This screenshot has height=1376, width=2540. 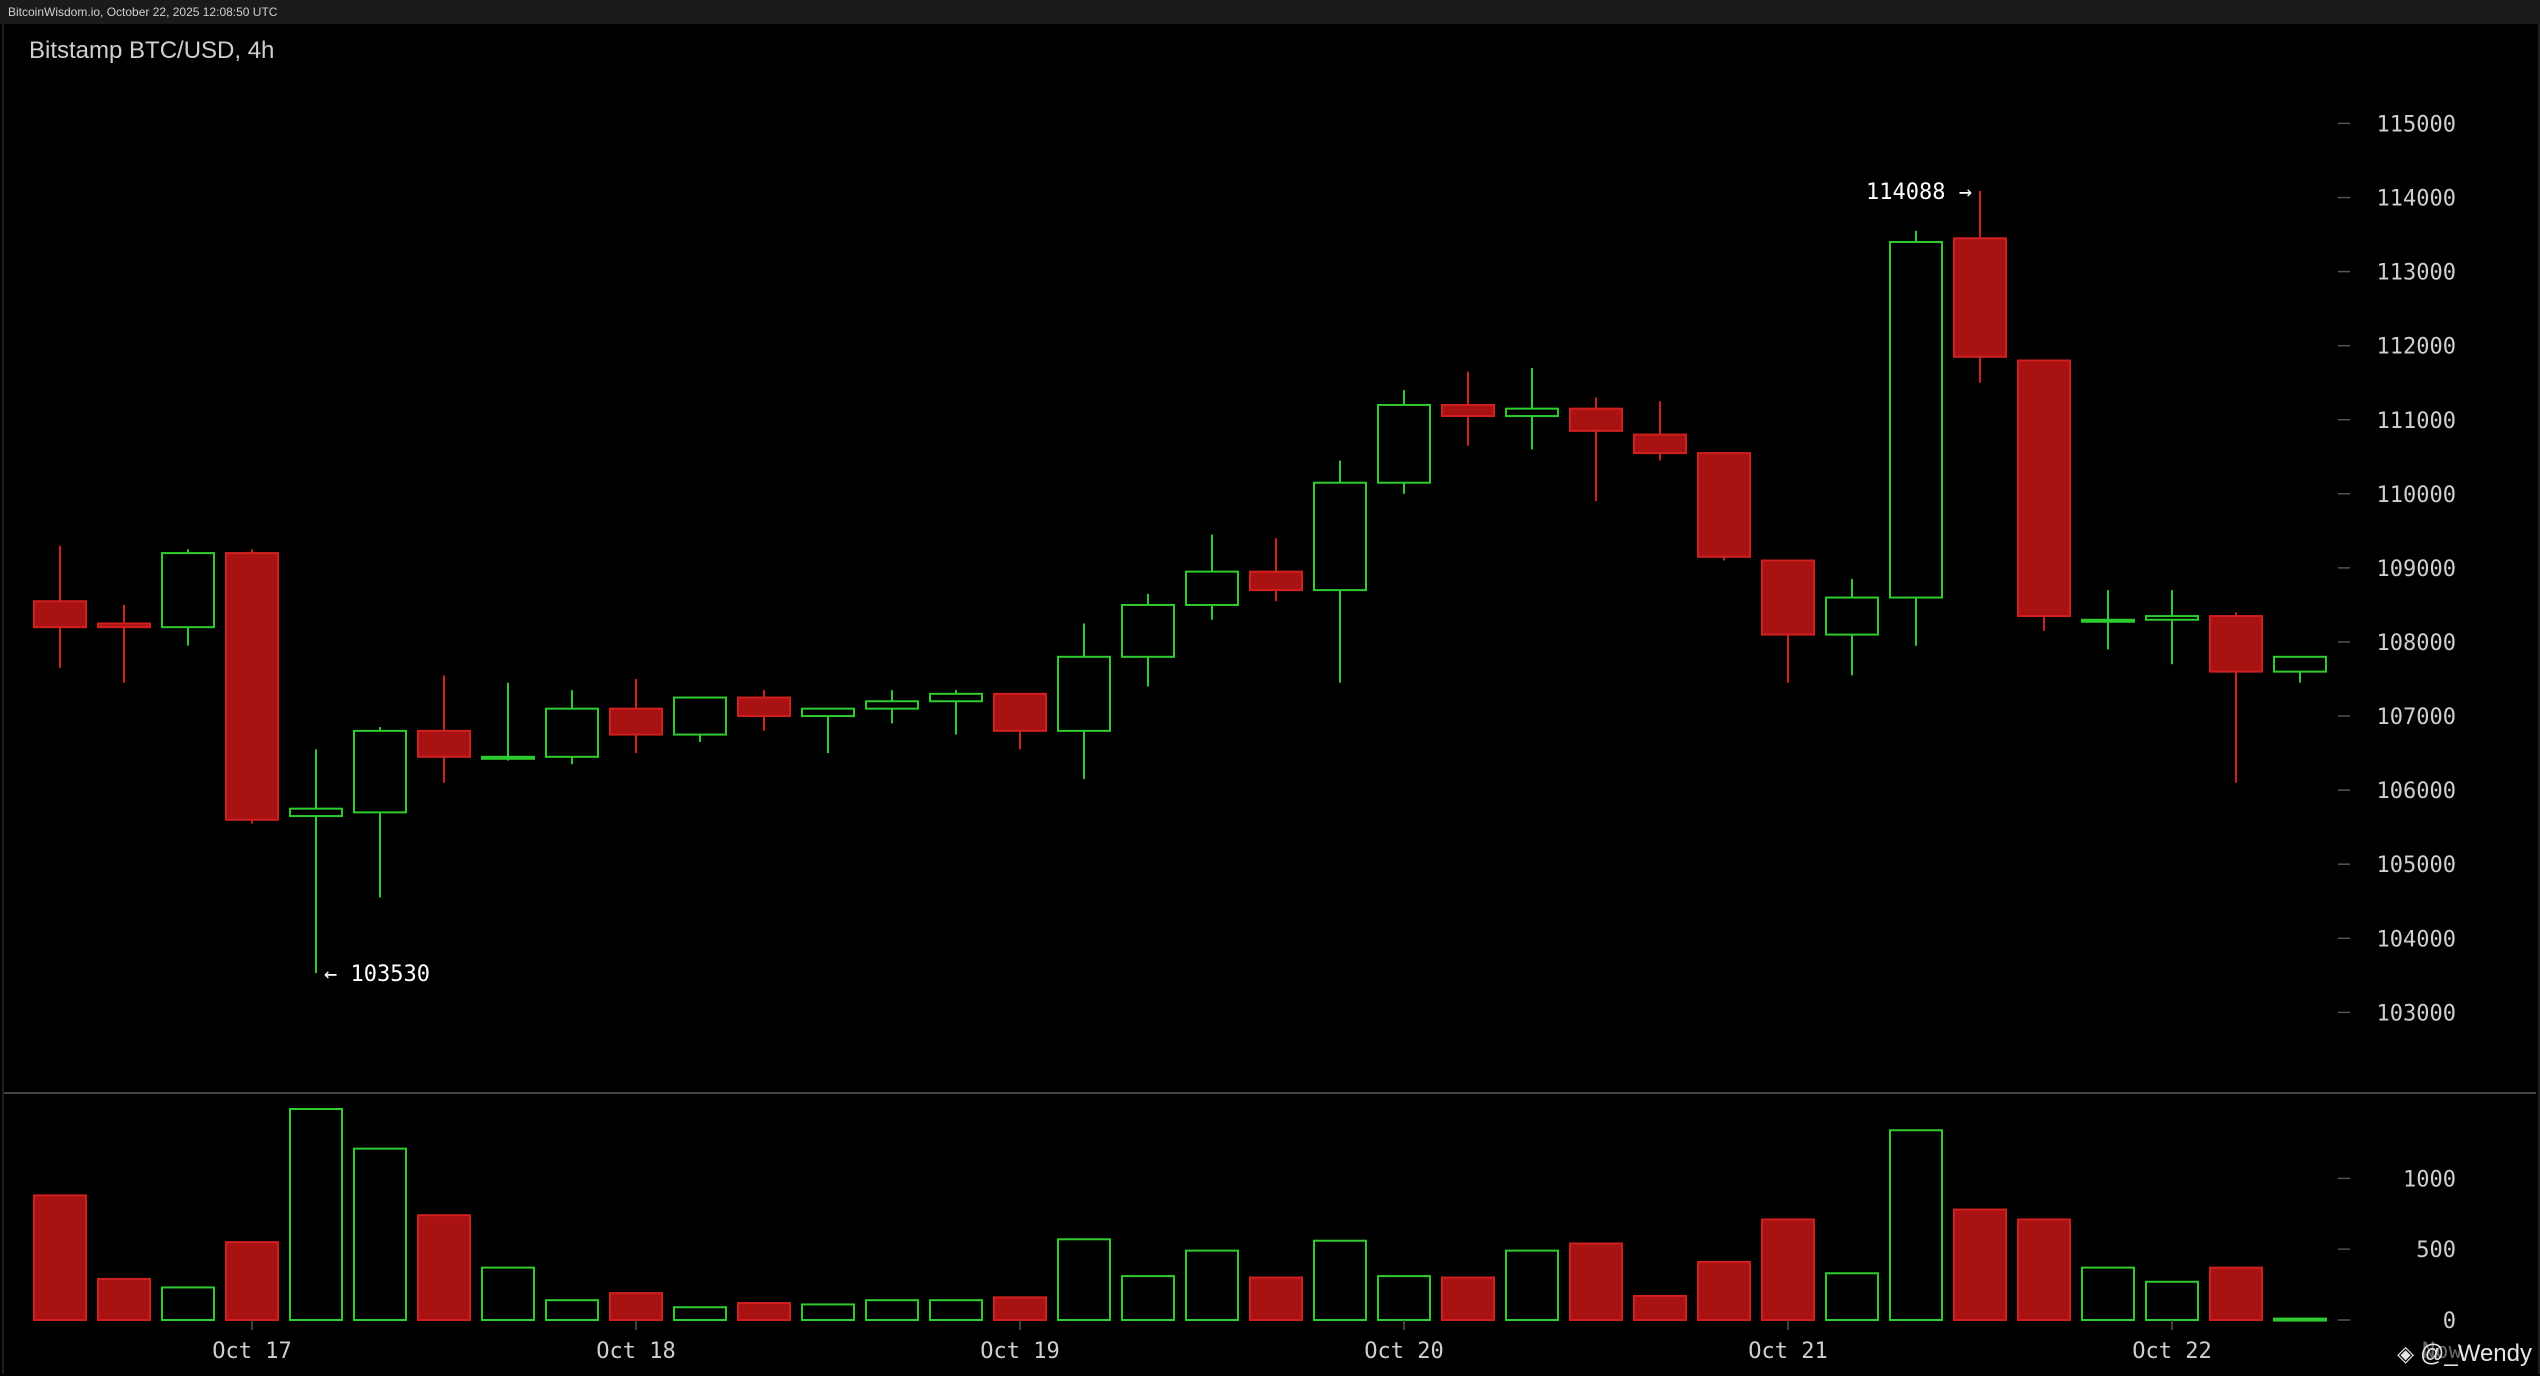 What do you see at coordinates (2442, 1351) in the screenshot?
I see `now-label: Now` at bounding box center [2442, 1351].